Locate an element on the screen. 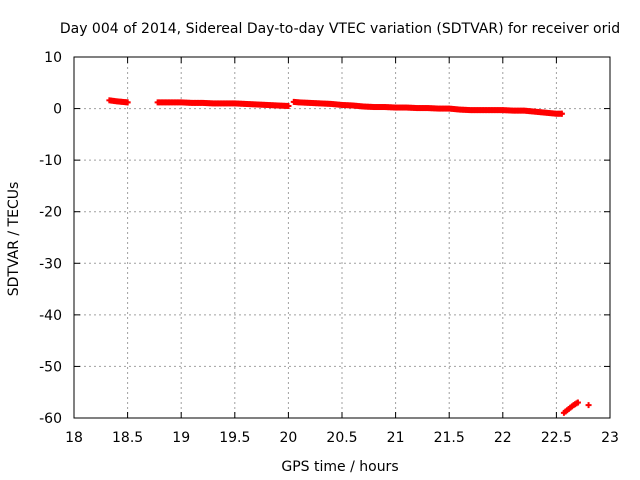 This screenshot has width=640, height=480. x-tick-label: 22 is located at coordinates (503, 438).